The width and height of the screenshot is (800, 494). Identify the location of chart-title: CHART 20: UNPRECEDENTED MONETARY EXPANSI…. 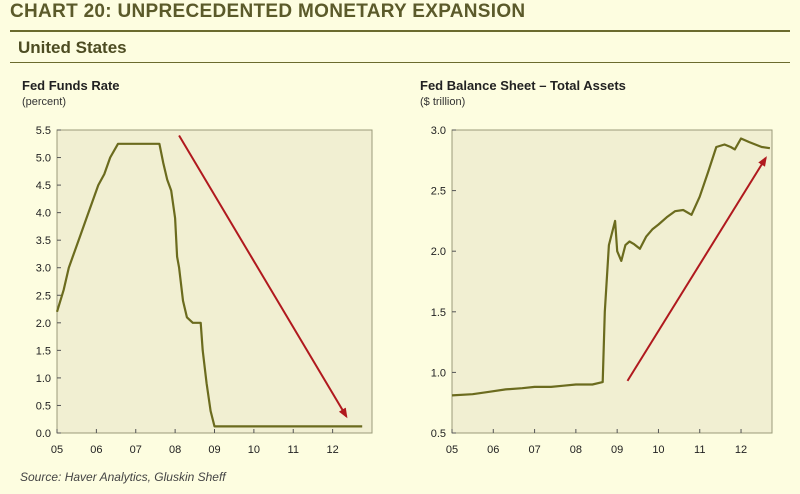
(268, 11).